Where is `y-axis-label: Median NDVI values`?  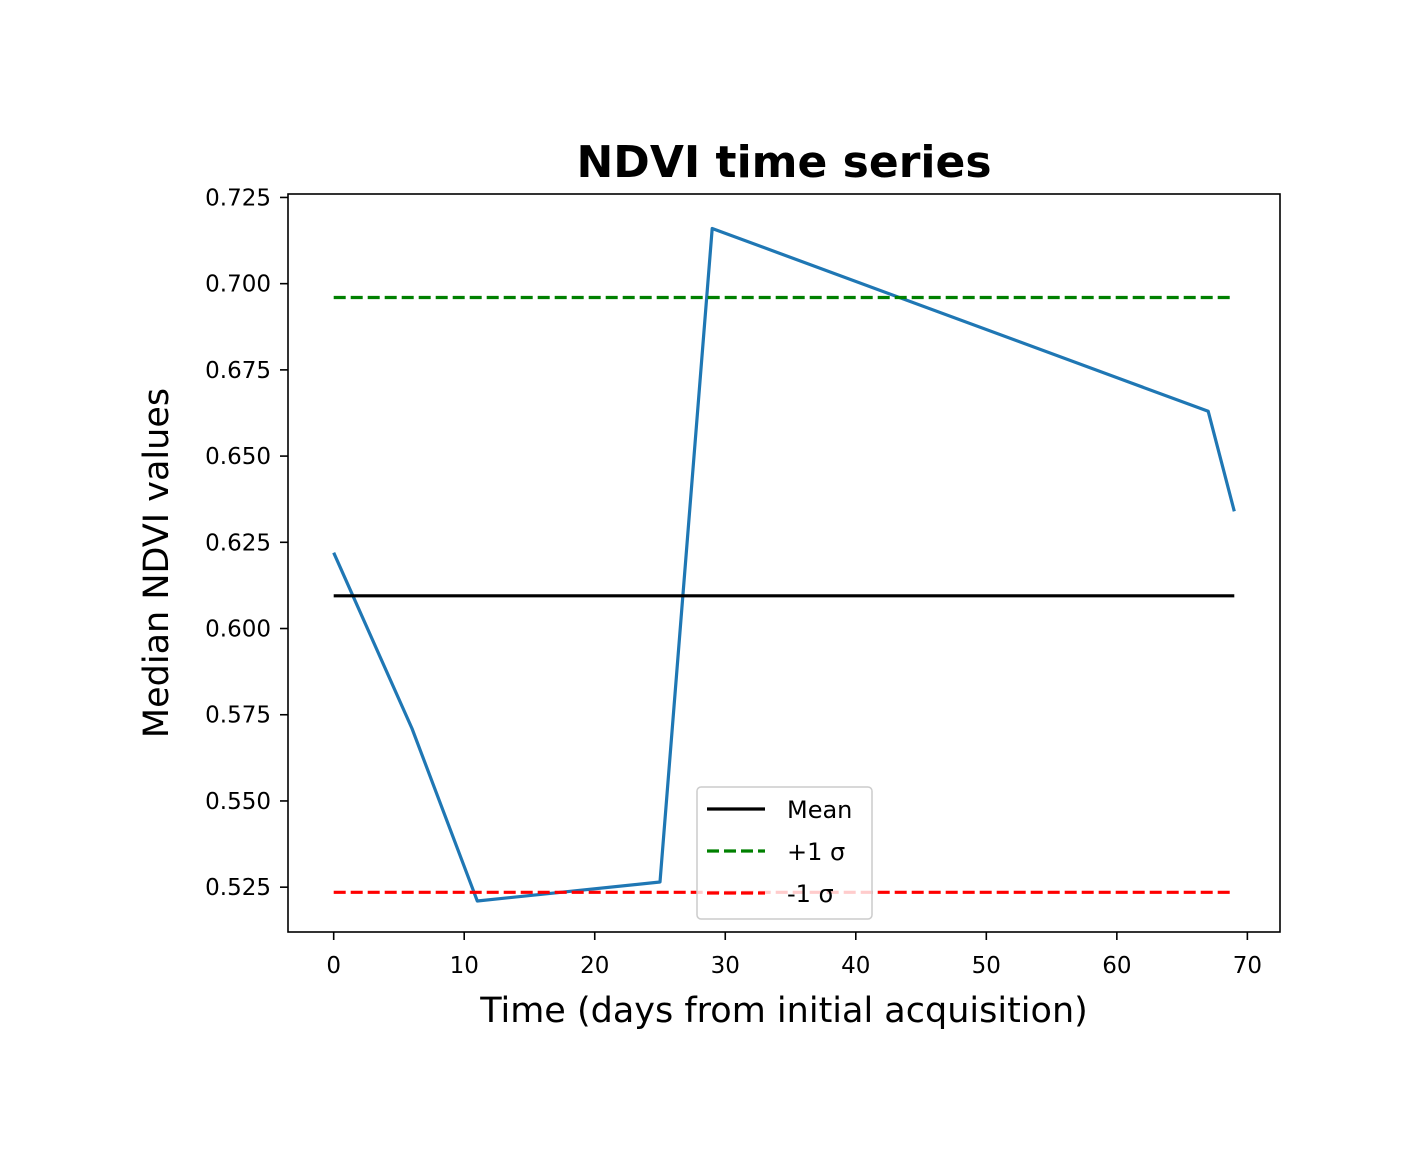
y-axis-label: Median NDVI values is located at coordinates (157, 563).